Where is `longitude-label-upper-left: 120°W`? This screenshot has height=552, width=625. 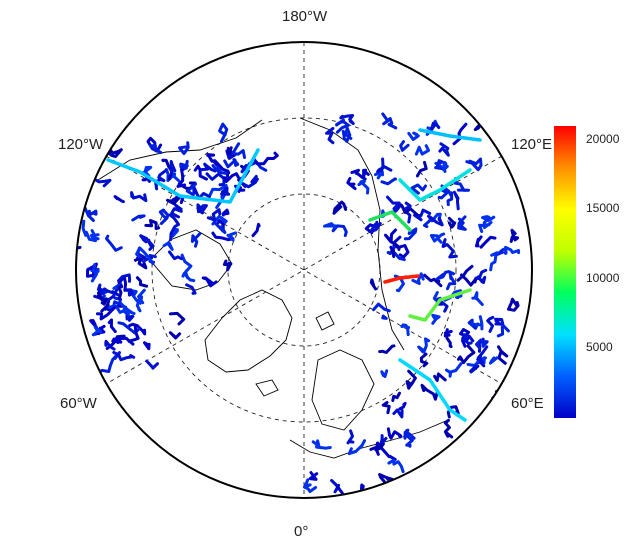 longitude-label-upper-left: 120°W is located at coordinates (81, 144).